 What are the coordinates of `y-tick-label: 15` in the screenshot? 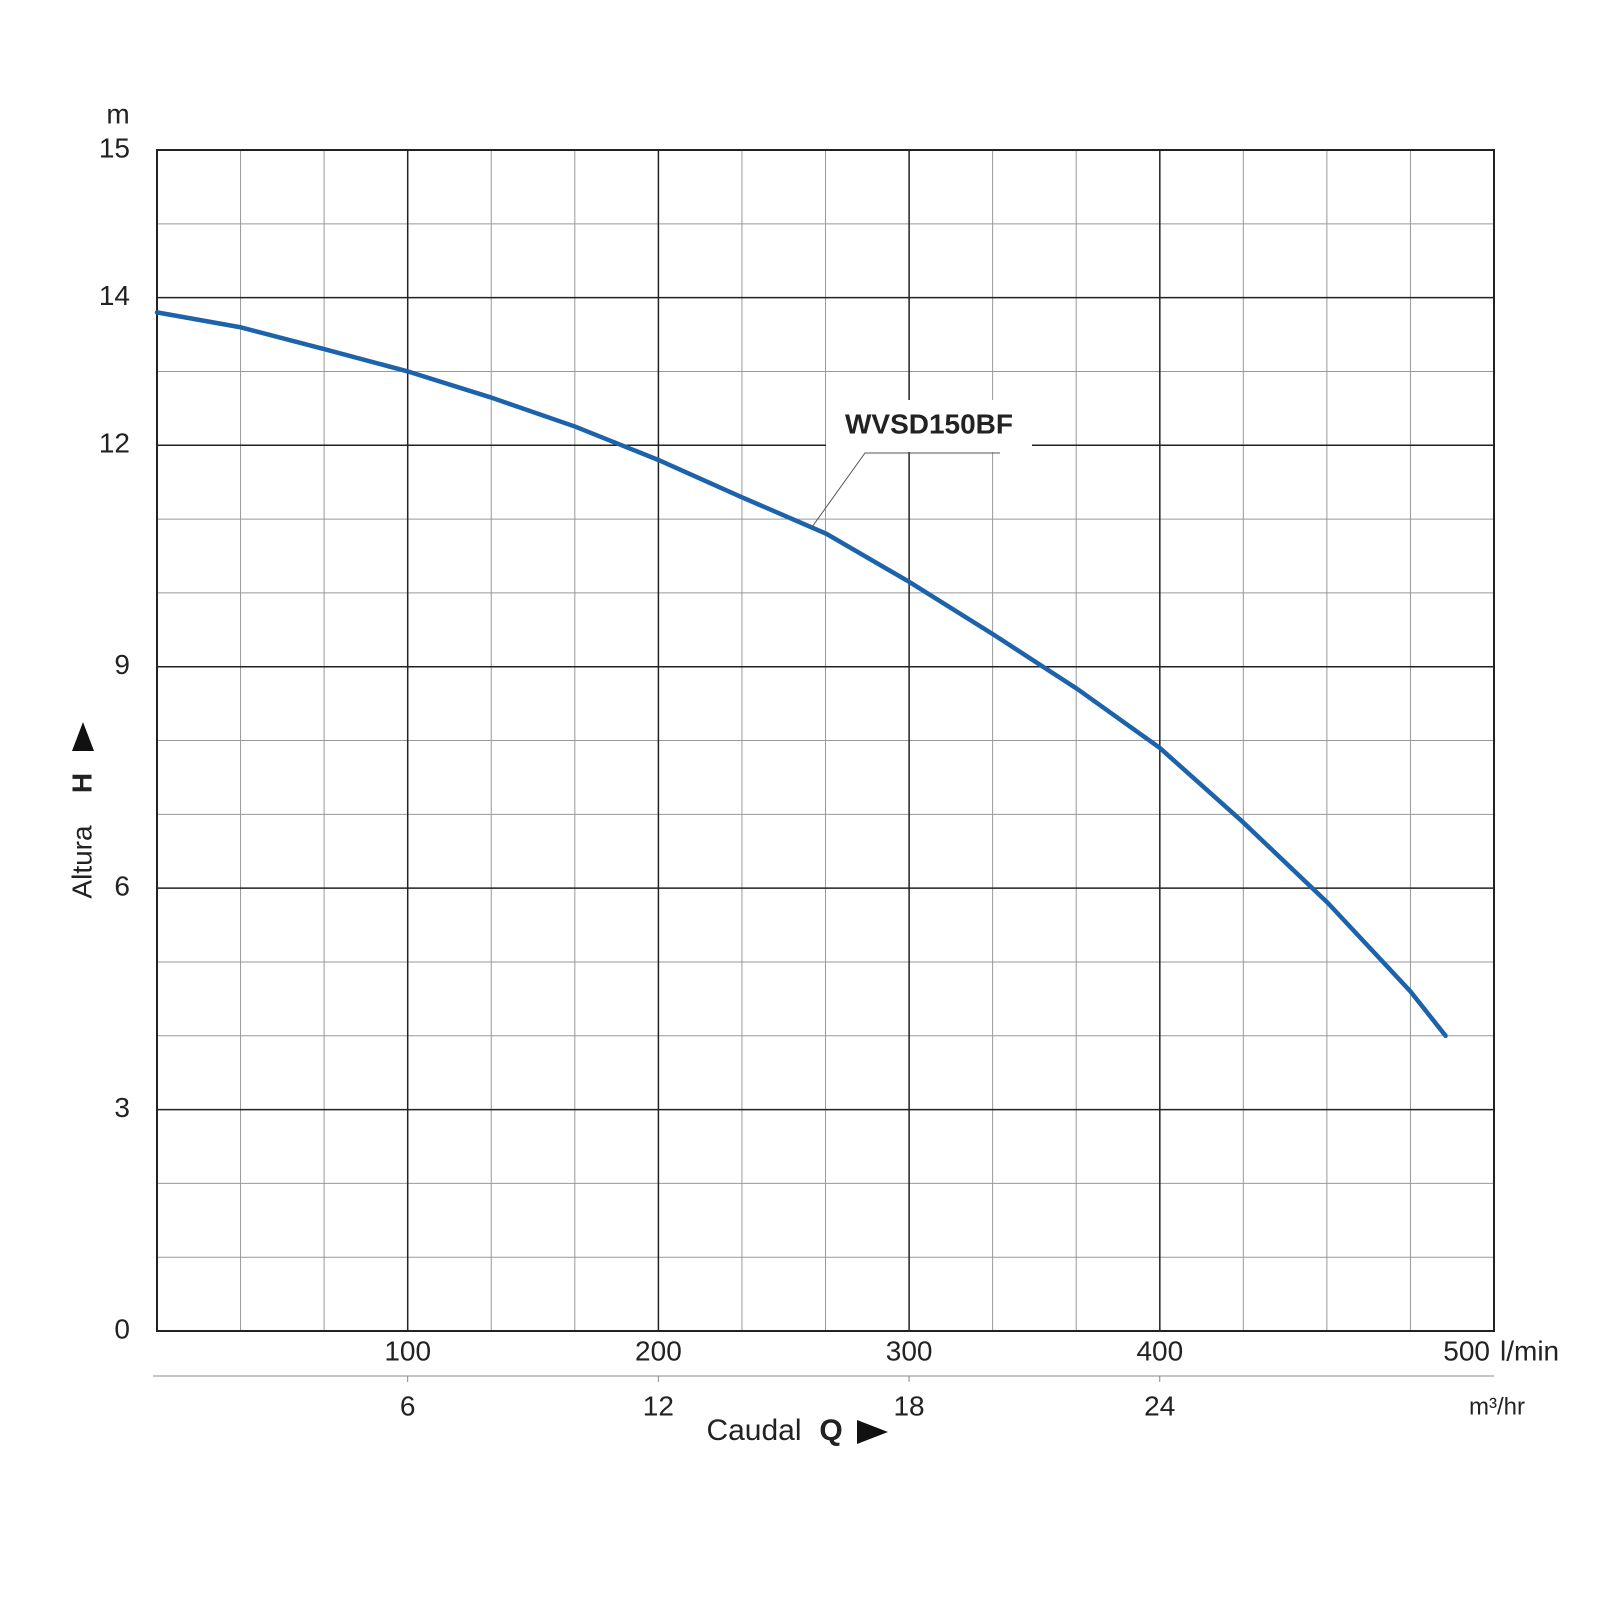 It's located at (114, 147).